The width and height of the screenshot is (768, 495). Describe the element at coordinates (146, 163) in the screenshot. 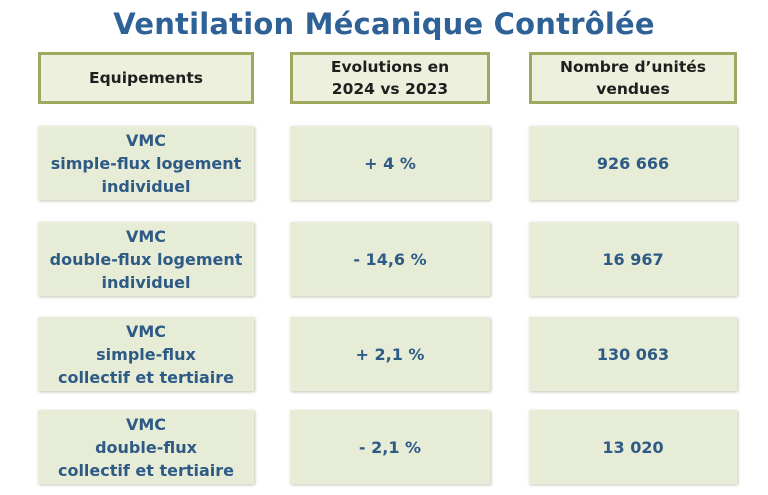

I see `row-1-equipement: VMC simple-flux logement individuel` at that location.